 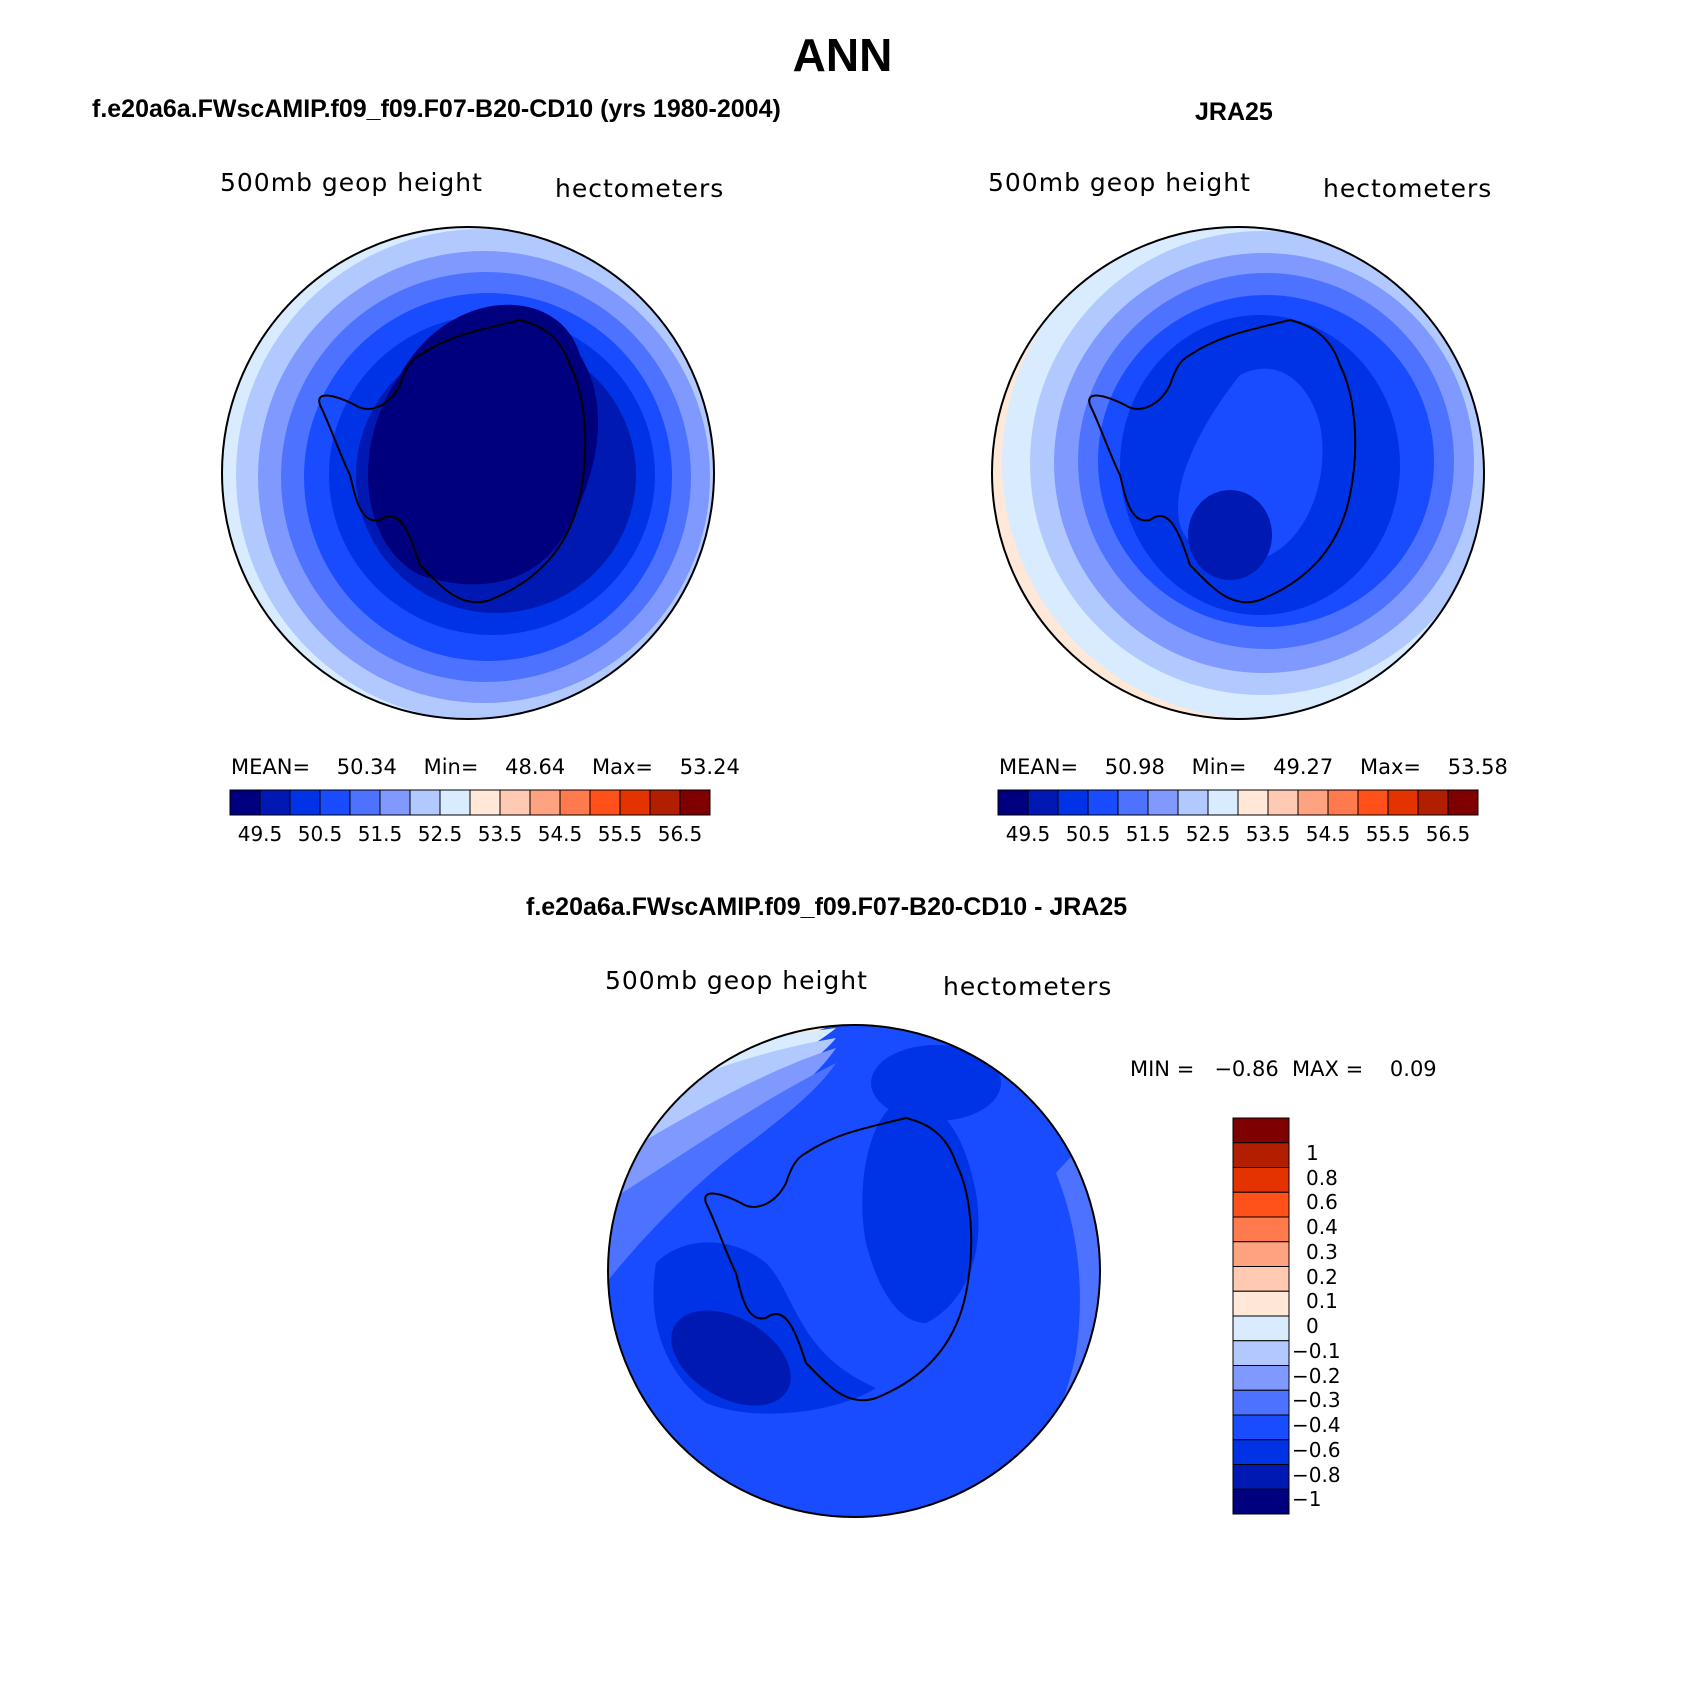 I want to click on p3-map-border, so click(x=854, y=1271).